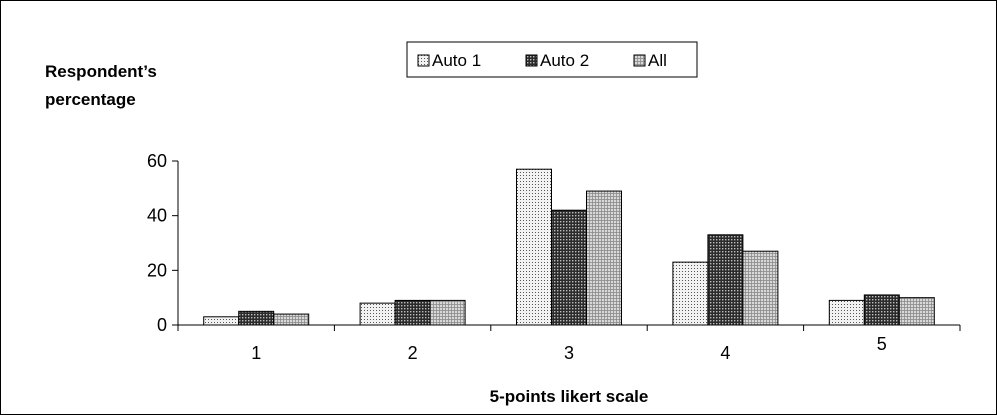 This screenshot has width=997, height=415. What do you see at coordinates (569, 353) in the screenshot?
I see `x-tick-label: 3` at bounding box center [569, 353].